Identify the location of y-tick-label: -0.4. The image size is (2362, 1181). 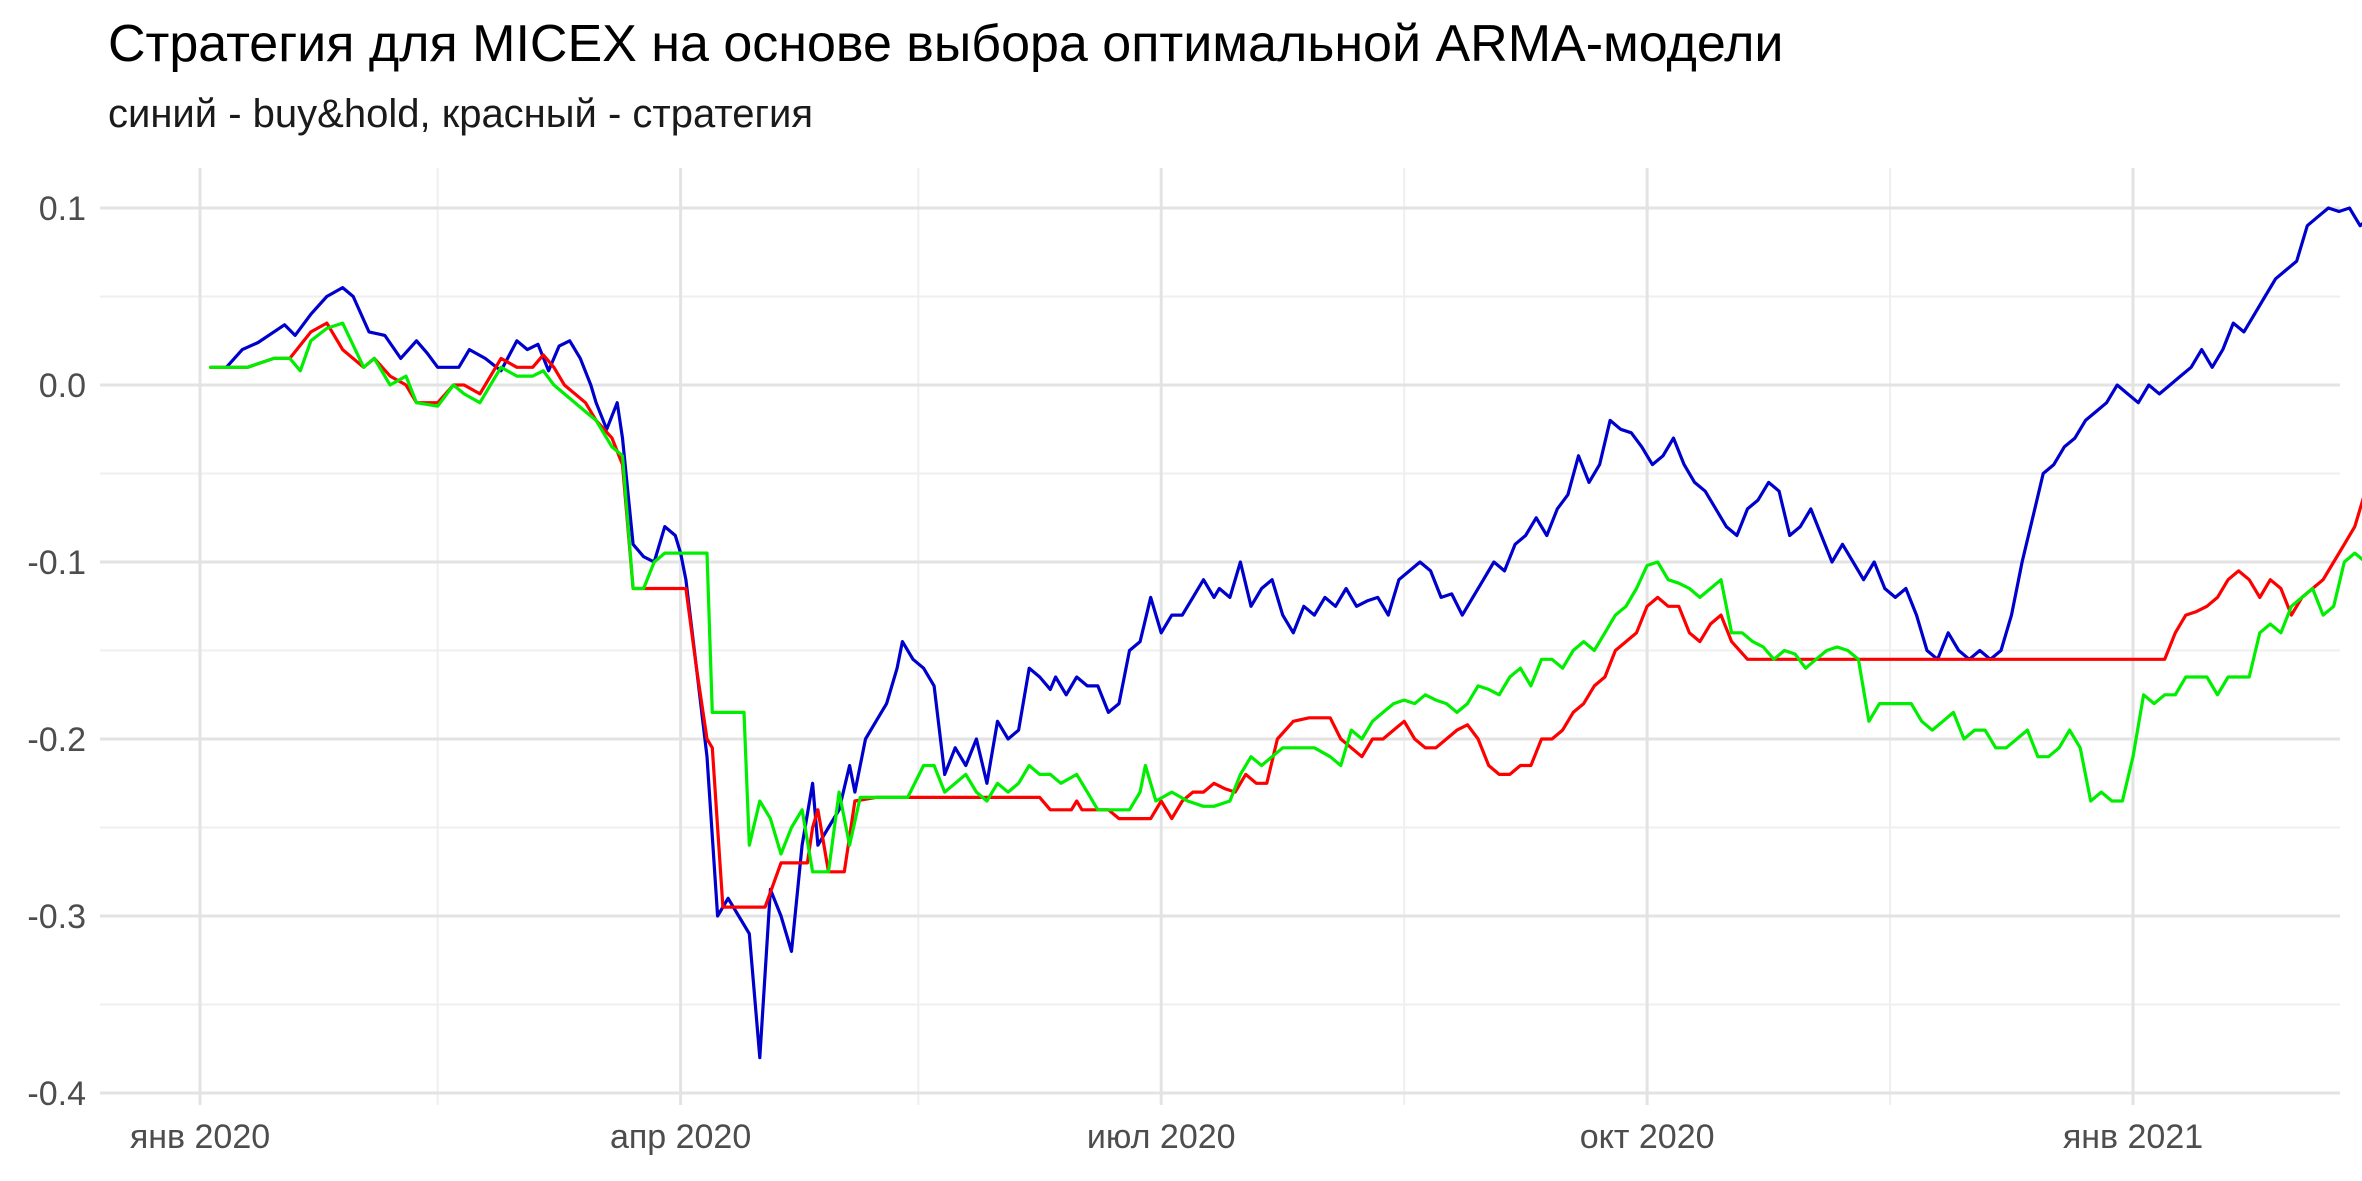
(56, 1094).